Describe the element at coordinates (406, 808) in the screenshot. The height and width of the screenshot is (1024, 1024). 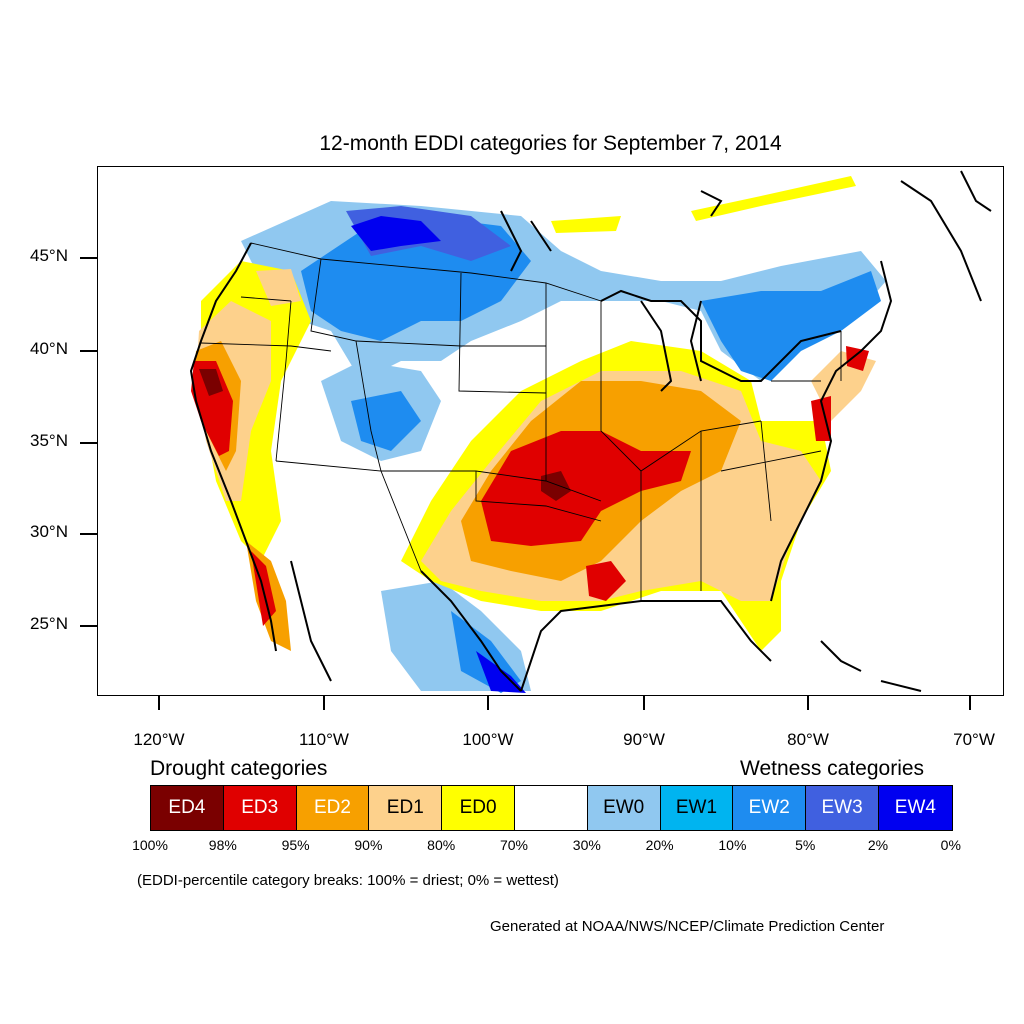
I see `legend-cell-ed1: ED1` at that location.